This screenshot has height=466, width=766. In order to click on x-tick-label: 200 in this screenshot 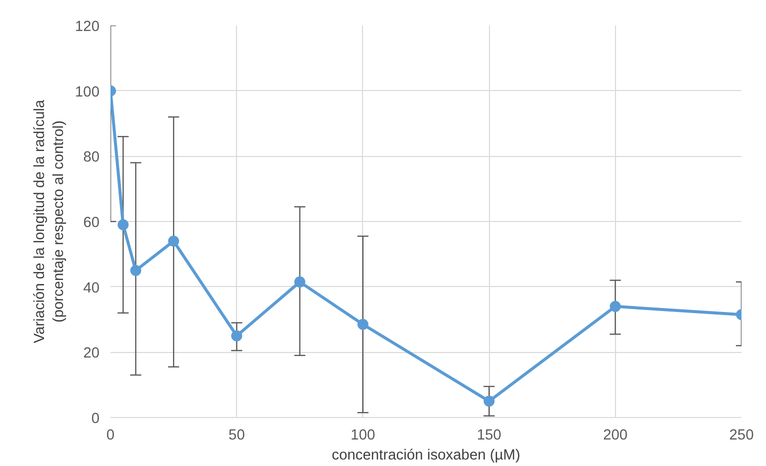, I will do `click(615, 436)`.